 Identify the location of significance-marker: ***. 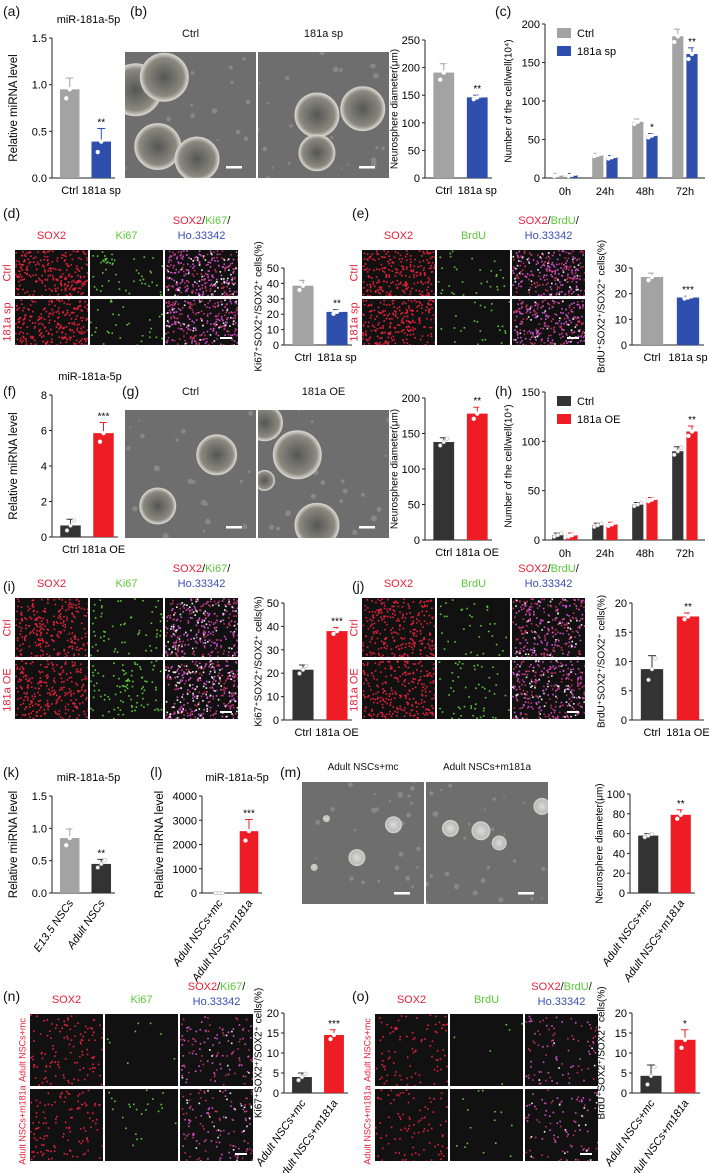
(104, 417).